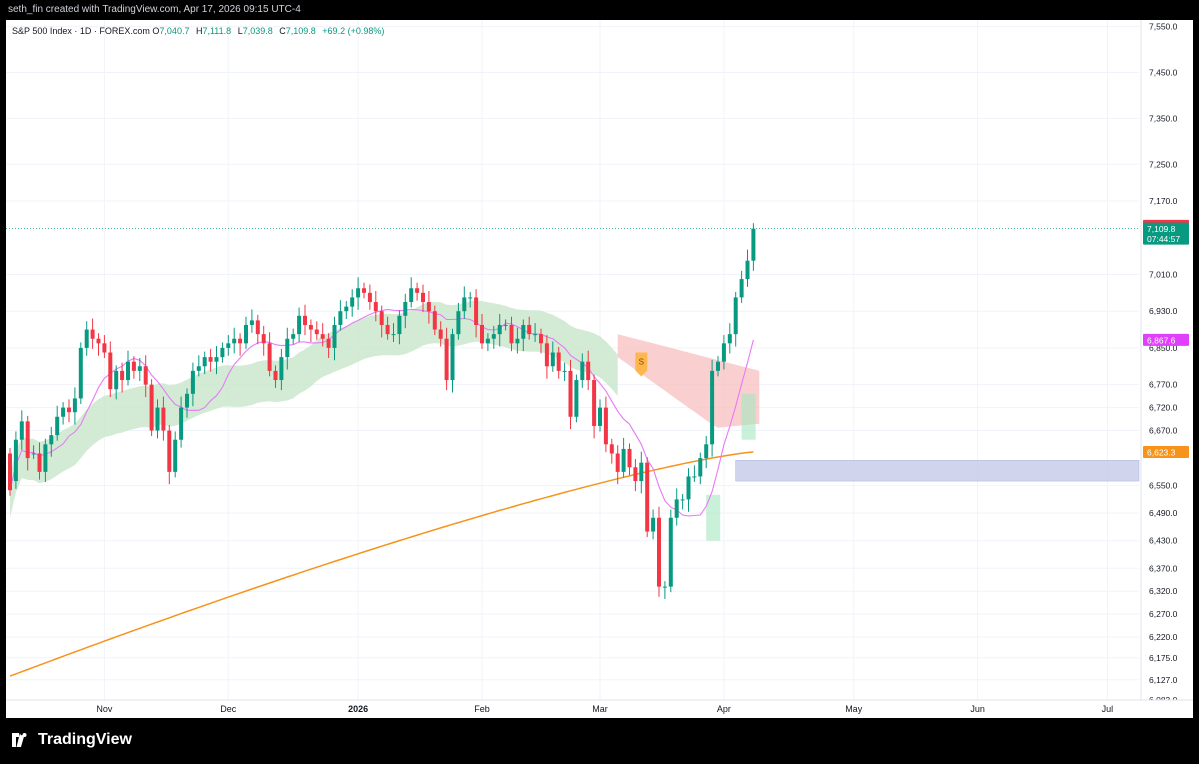  Describe the element at coordinates (1167, 369) in the screenshot. I see `price-axis` at that location.